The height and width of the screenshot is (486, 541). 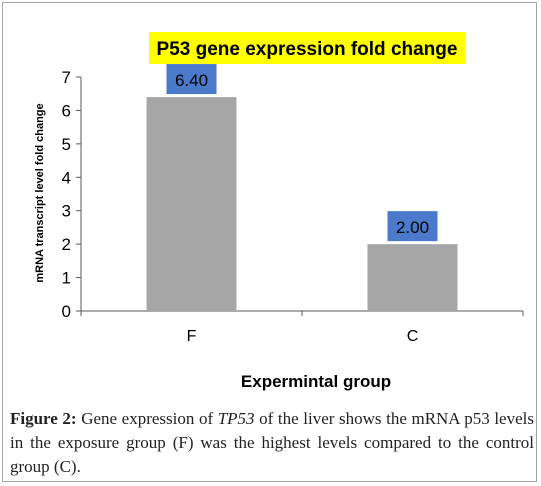 What do you see at coordinates (66, 244) in the screenshot?
I see `y-tick-label: 2` at bounding box center [66, 244].